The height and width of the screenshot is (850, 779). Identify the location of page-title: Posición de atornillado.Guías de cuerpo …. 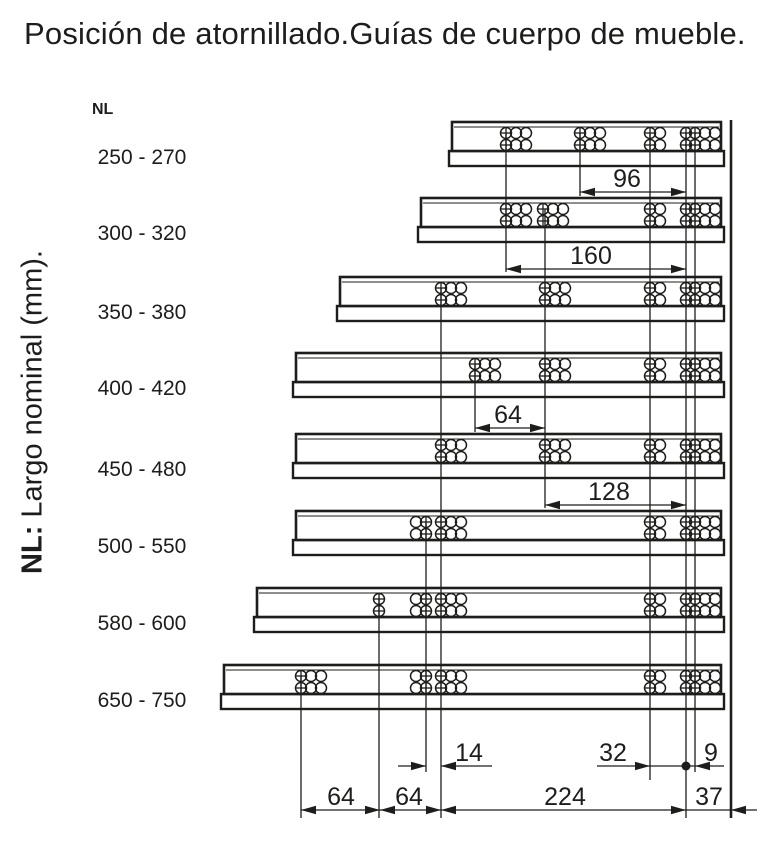
(385, 33).